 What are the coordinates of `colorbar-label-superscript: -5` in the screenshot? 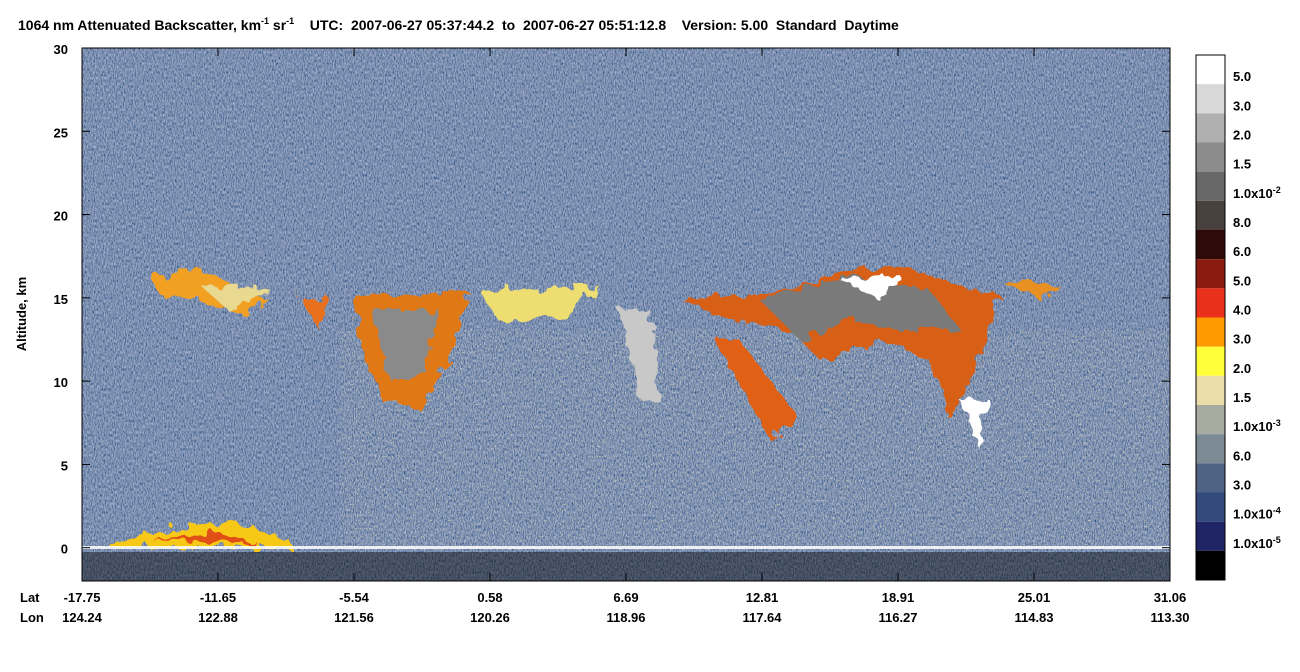 It's located at (1277, 540).